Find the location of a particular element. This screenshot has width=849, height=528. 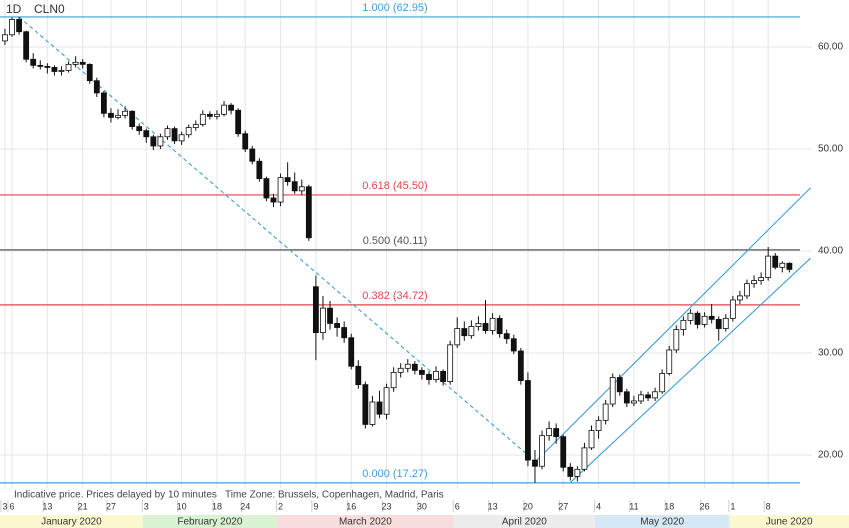

timeframe: 1D is located at coordinates (14, 9).